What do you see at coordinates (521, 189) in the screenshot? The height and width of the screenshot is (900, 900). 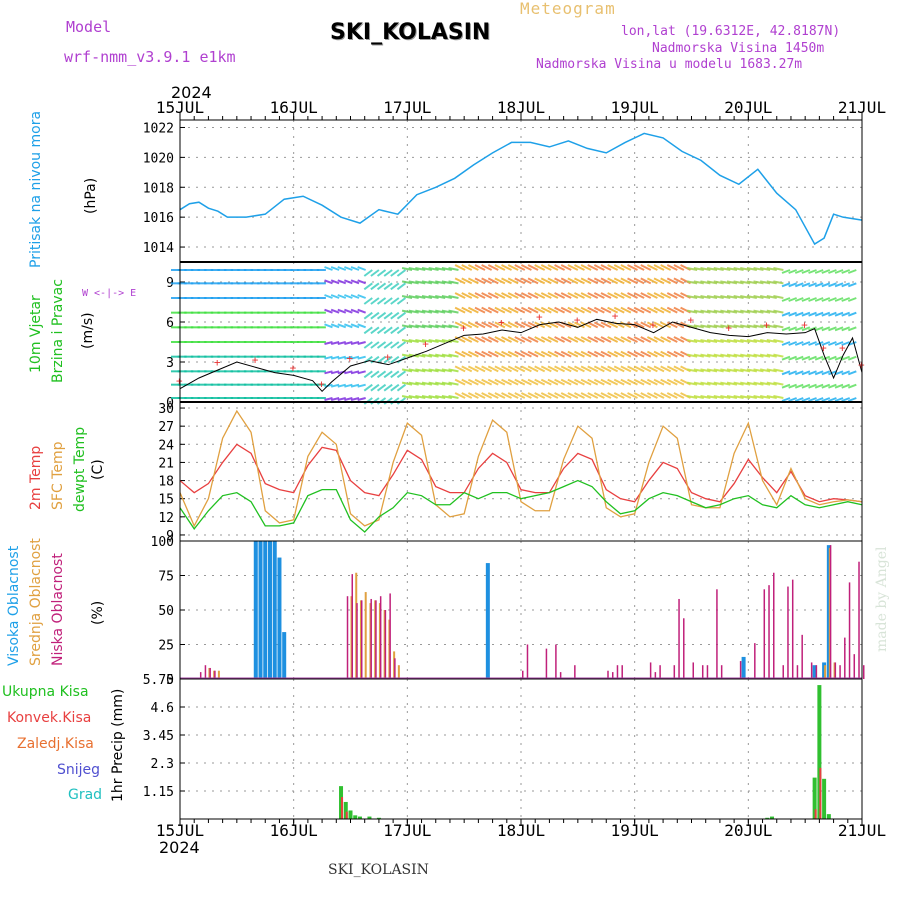 I see `pressure-line` at bounding box center [521, 189].